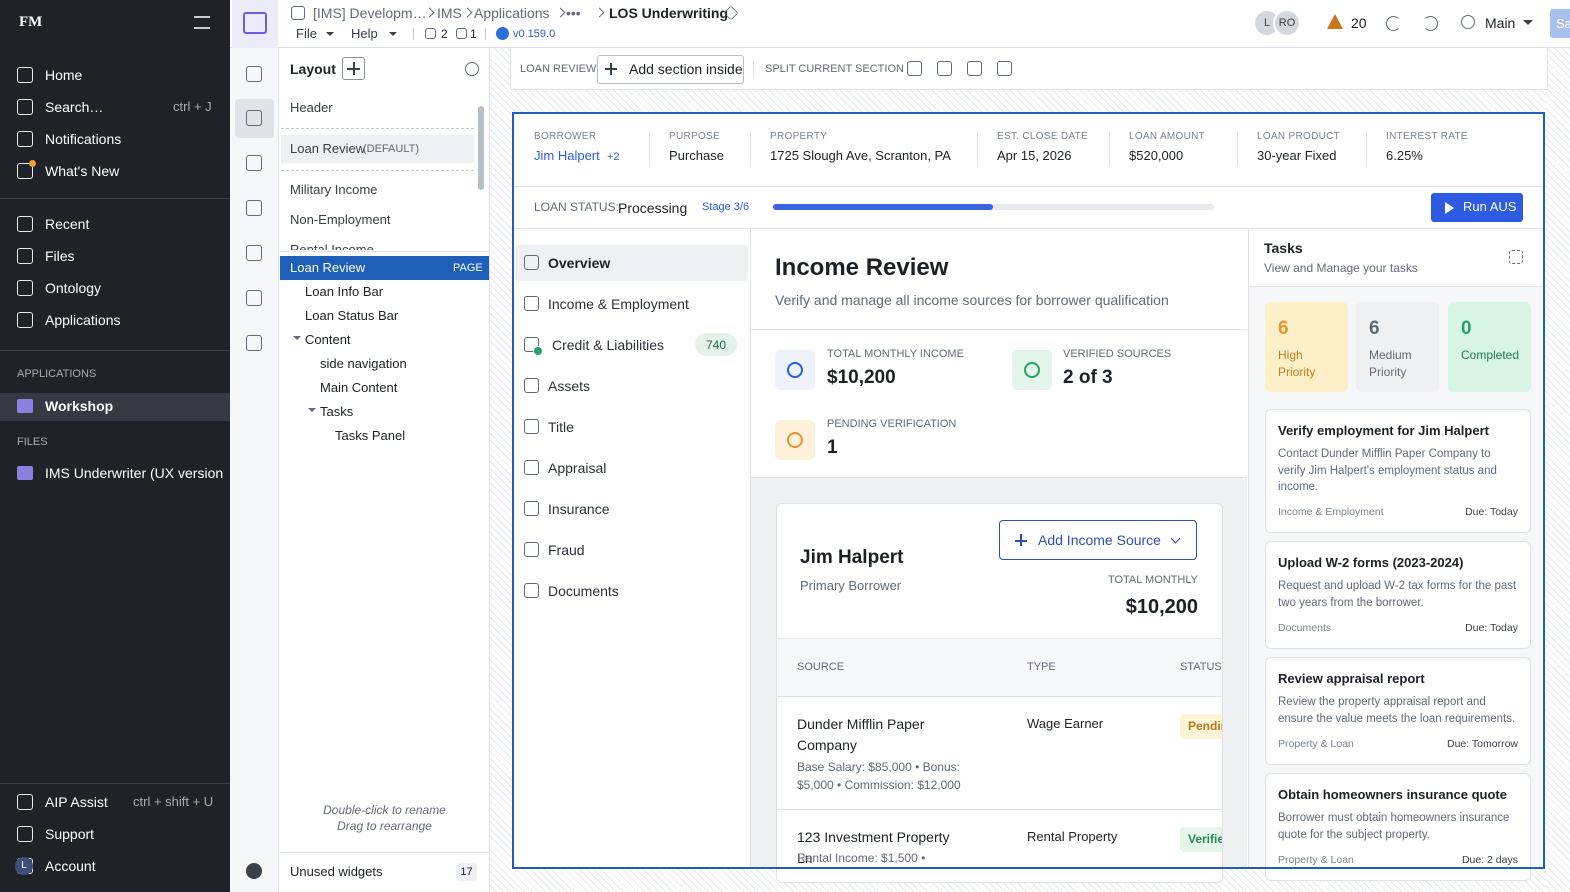 This screenshot has height=892, width=1570. I want to click on nav-badge, so click(716, 344).